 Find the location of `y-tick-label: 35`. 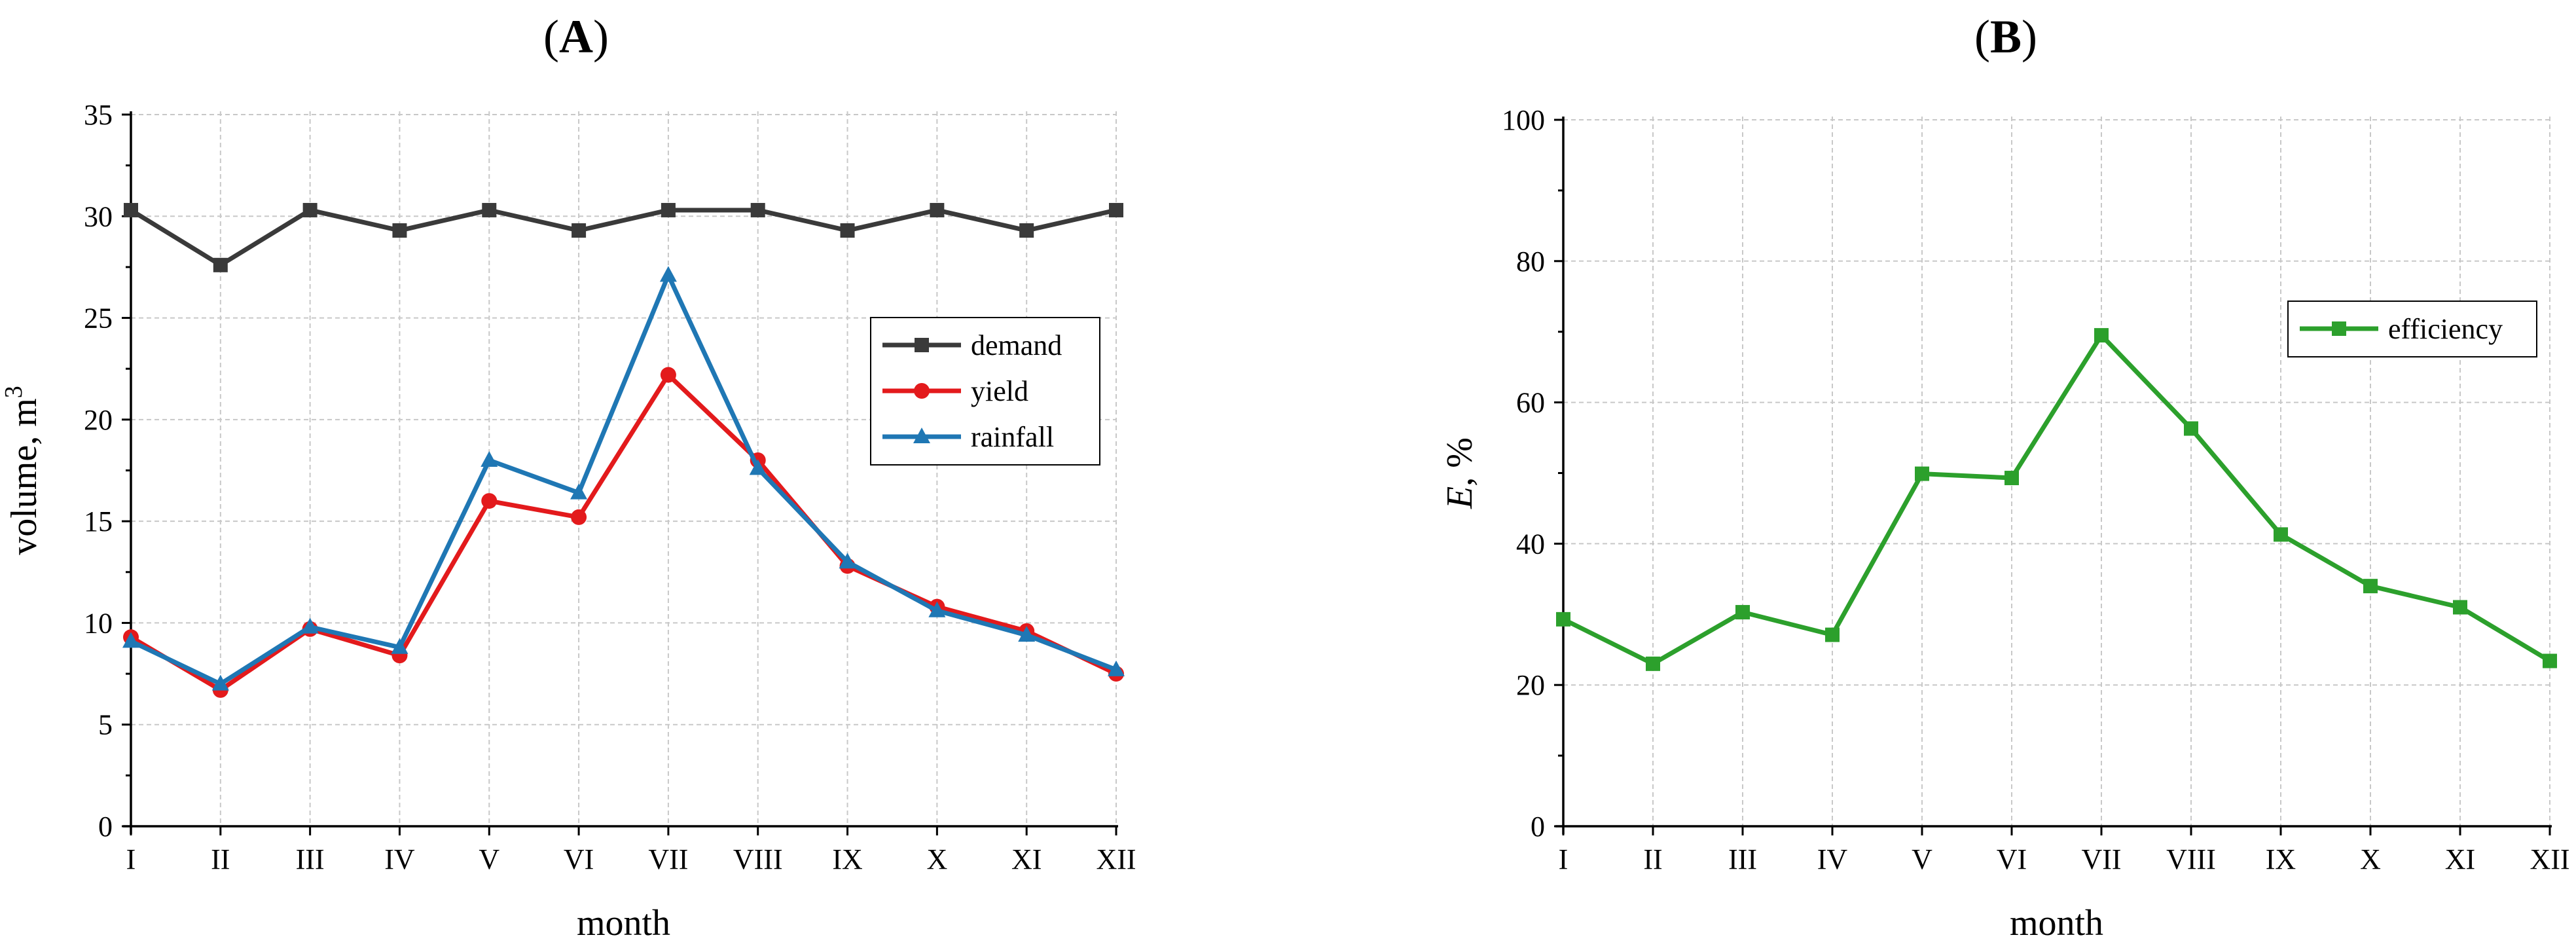

y-tick-label: 35 is located at coordinates (98, 115).